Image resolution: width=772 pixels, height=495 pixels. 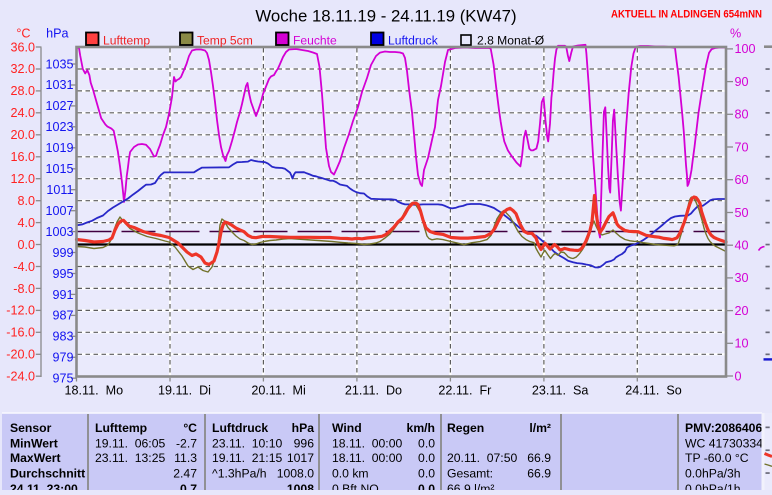 What do you see at coordinates (304, 443) in the screenshot?
I see `svg-text: 996` at bounding box center [304, 443].